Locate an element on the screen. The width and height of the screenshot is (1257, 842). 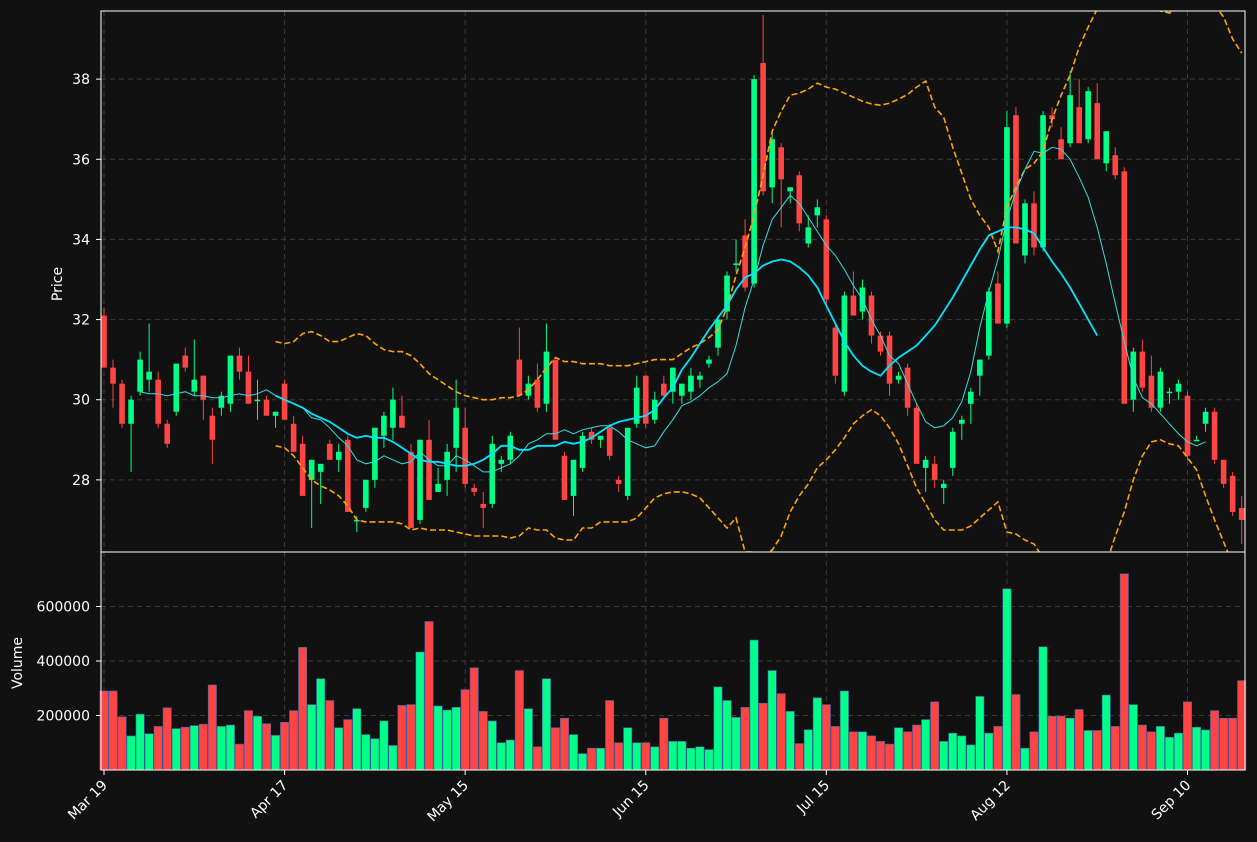
volume-tick-label: 400000 is located at coordinates (63, 662).